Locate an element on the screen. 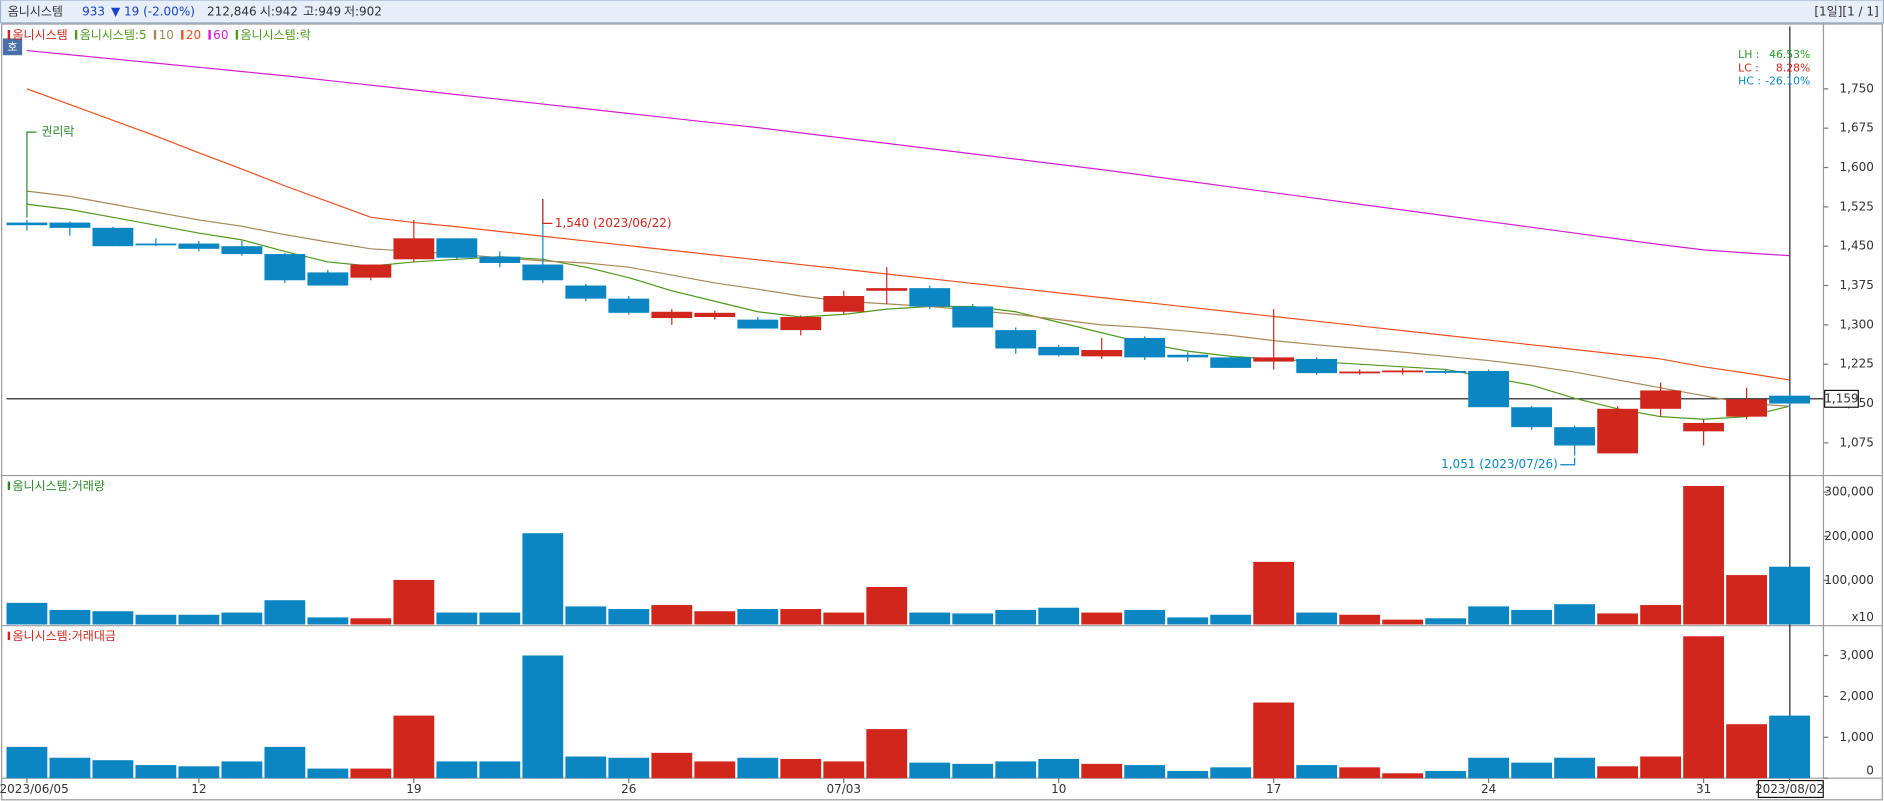  high-label: 1,540 (2023/06/22) is located at coordinates (613, 223).